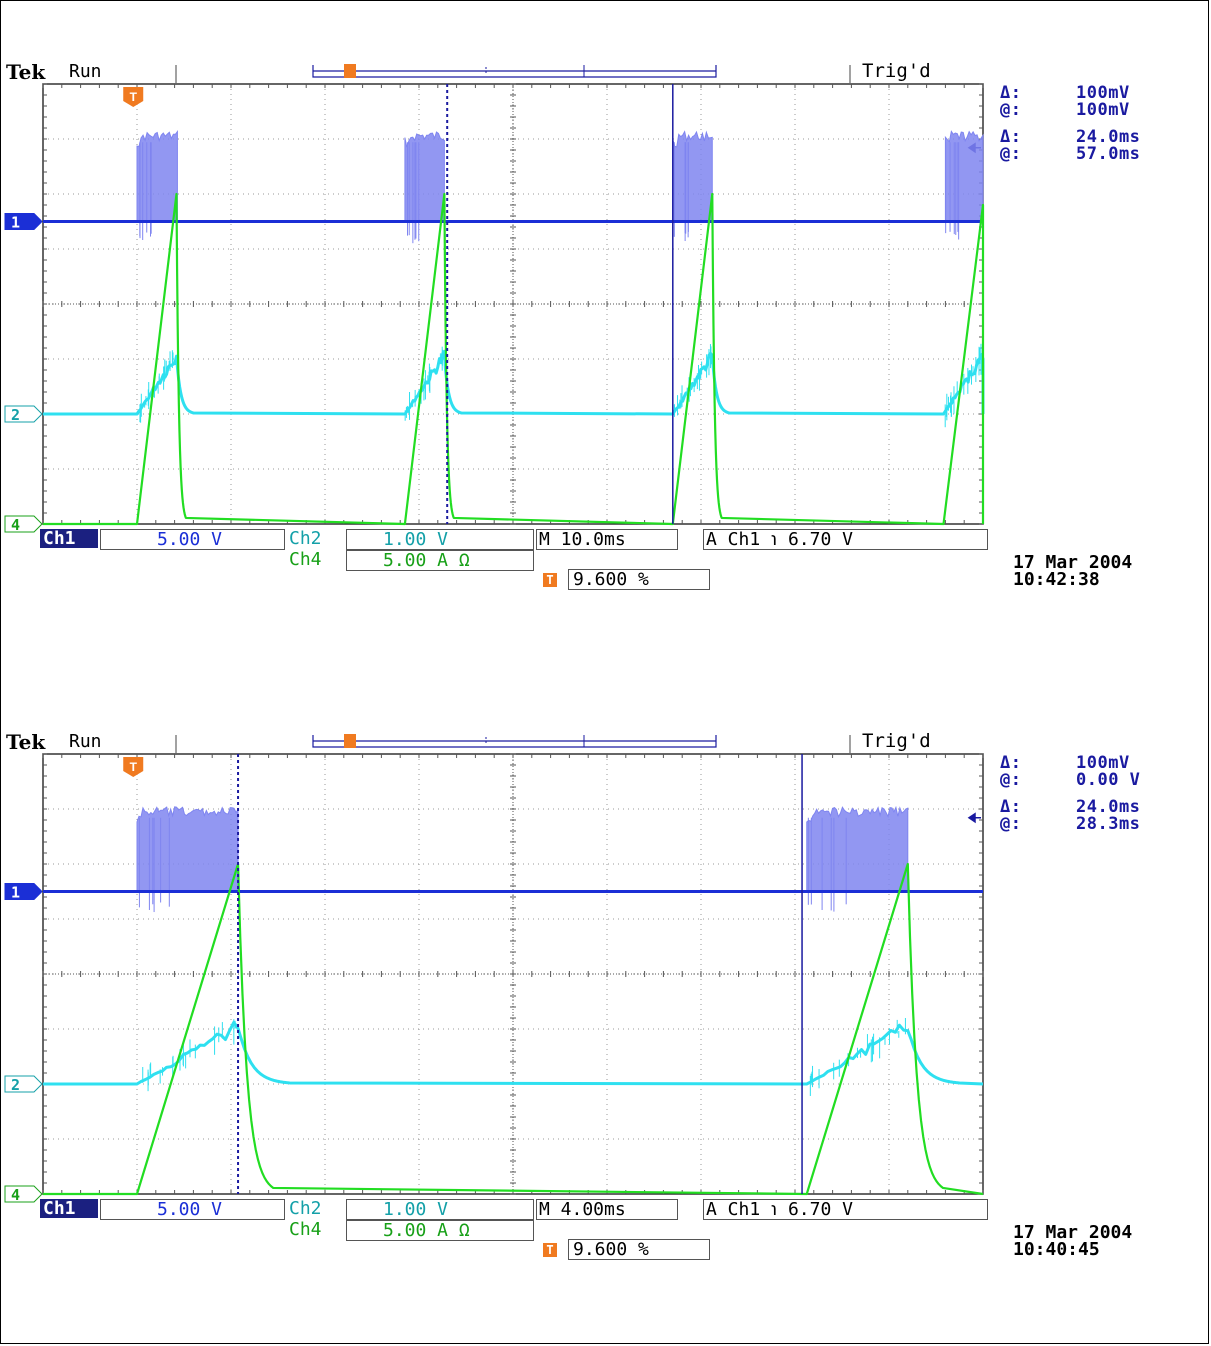 Image resolution: width=1211 pixels, height=1346 pixels. I want to click on cursor-readout-value-4: 28.3ms, so click(1108, 824).